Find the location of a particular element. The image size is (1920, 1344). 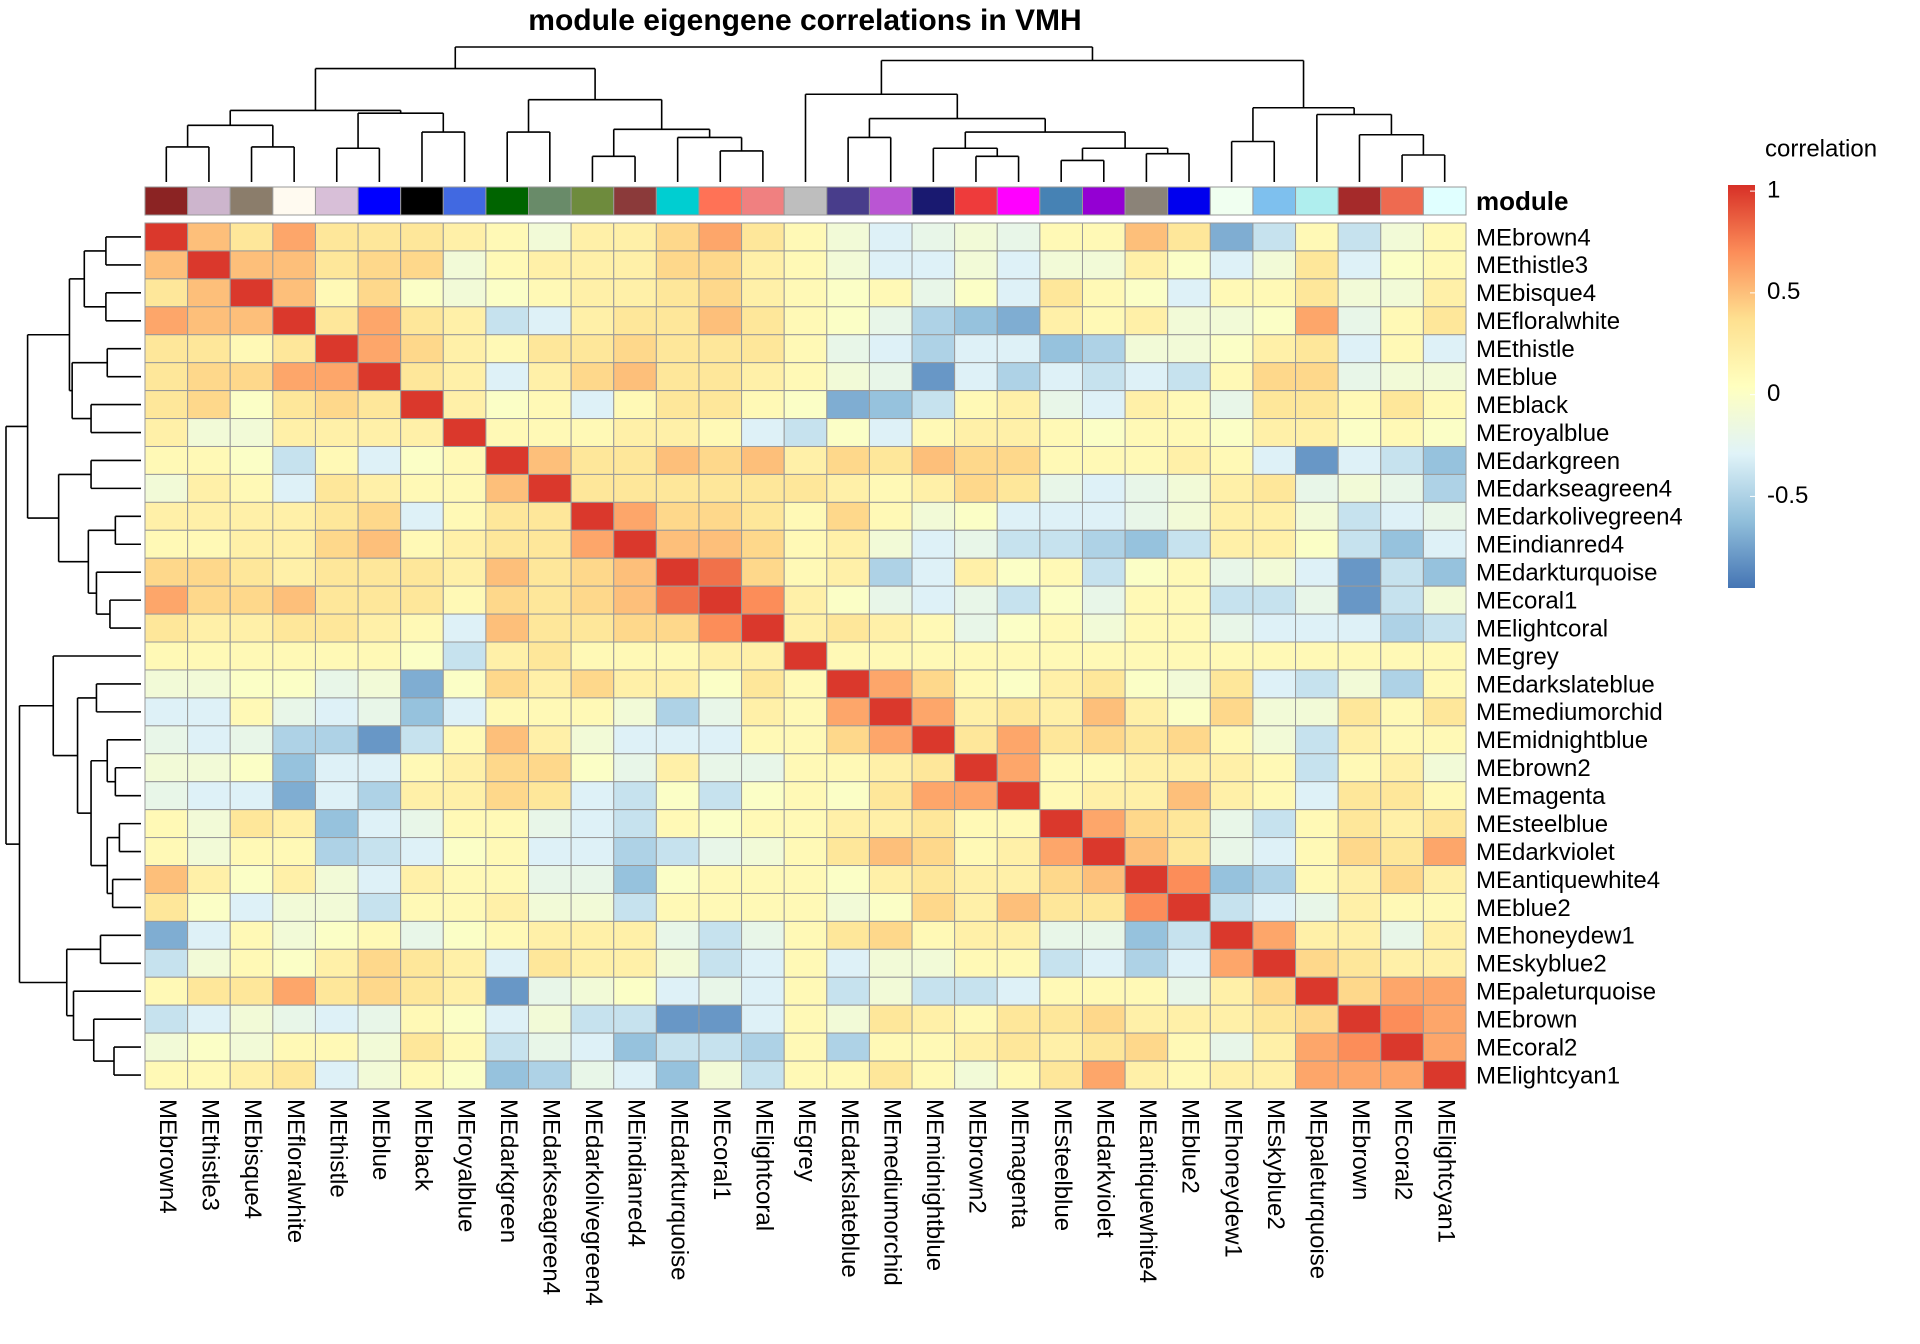

column-label: MEindianred4 is located at coordinates (636, 1173).